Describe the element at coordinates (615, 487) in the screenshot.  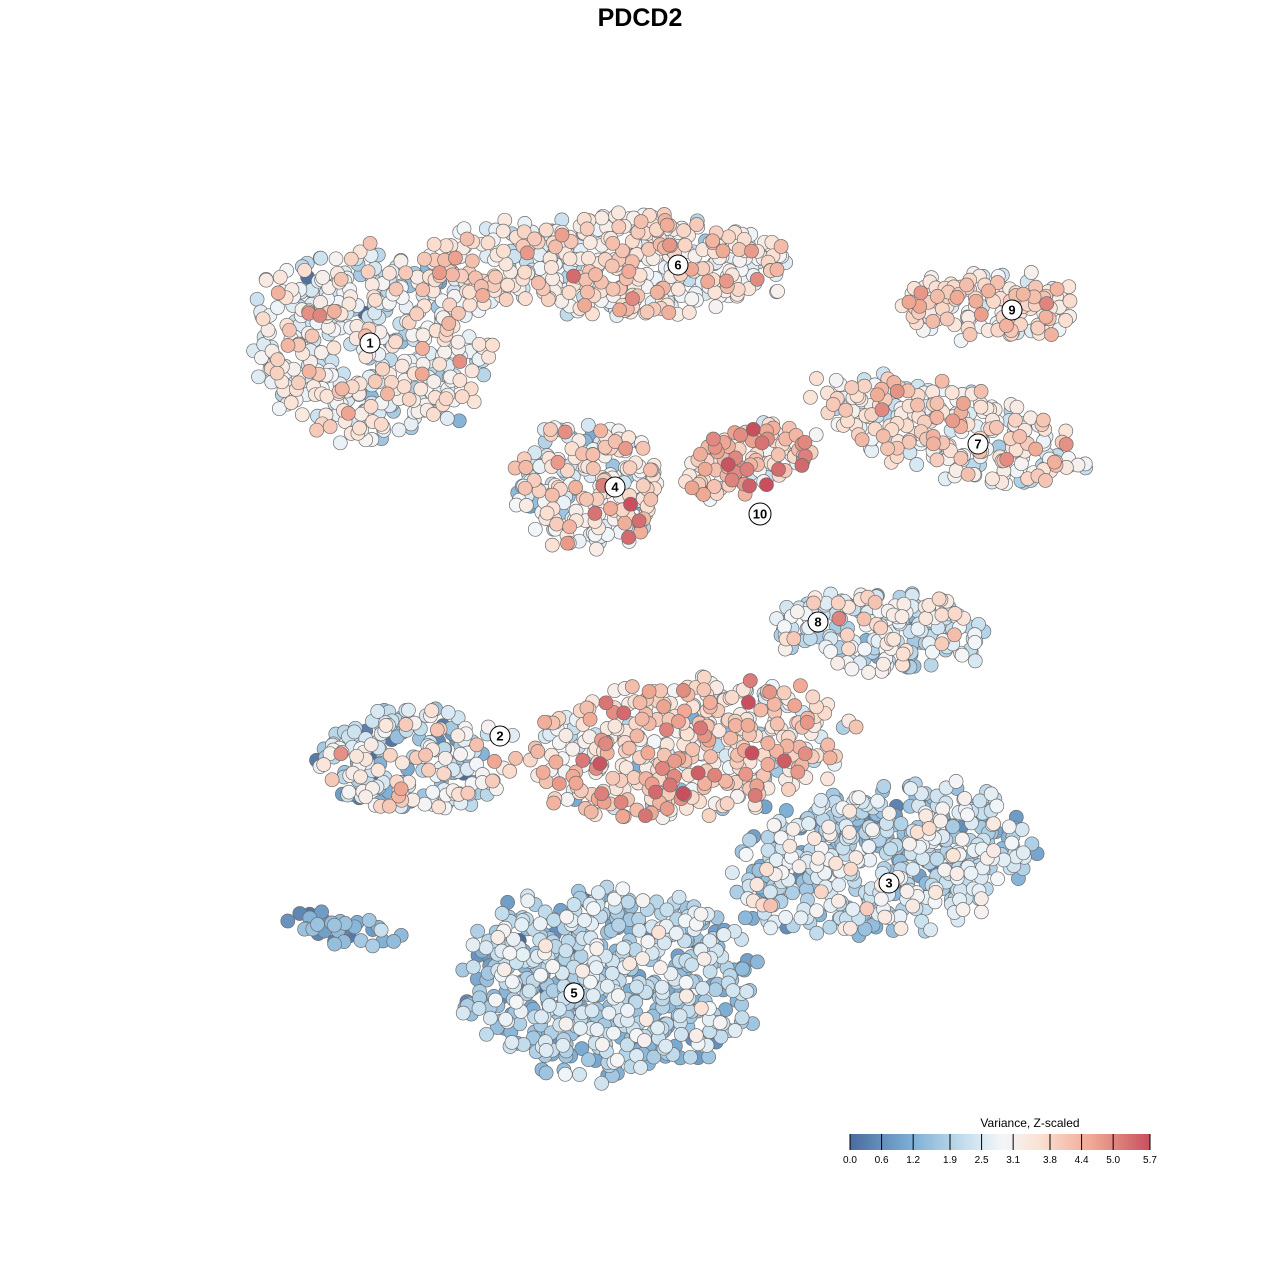
I see `cluster-label-4: 4` at that location.